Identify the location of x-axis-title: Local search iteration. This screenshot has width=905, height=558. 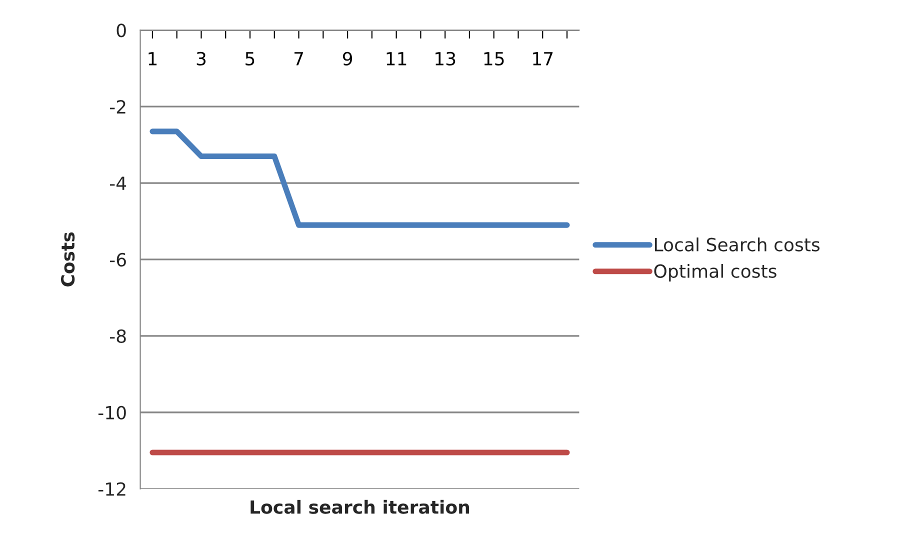
(360, 507).